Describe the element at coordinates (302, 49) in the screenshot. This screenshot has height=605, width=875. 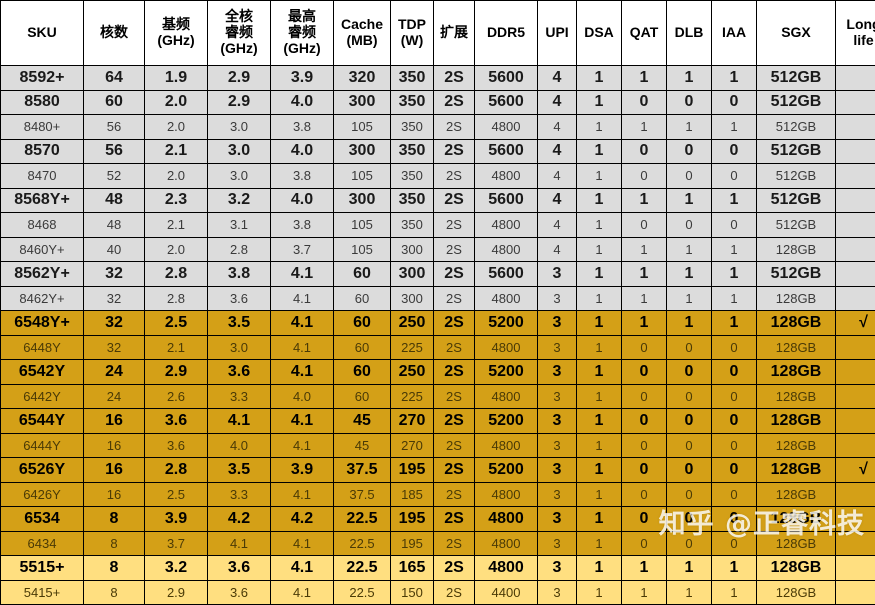
I see `column-header-line: (GHz)` at that location.